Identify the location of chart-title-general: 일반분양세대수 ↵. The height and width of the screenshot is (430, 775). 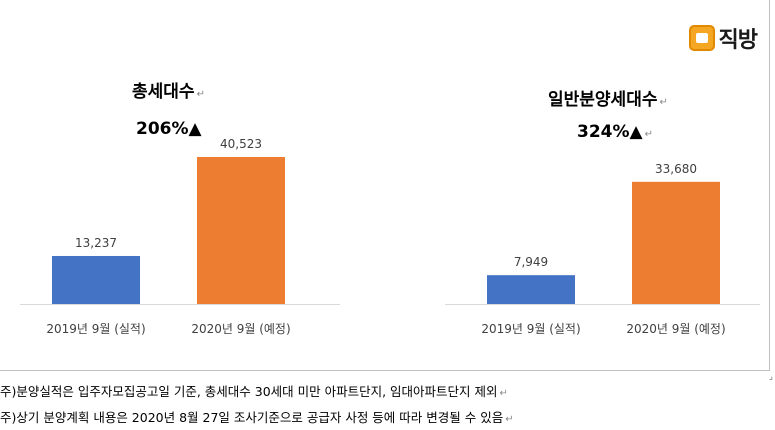
(608, 100).